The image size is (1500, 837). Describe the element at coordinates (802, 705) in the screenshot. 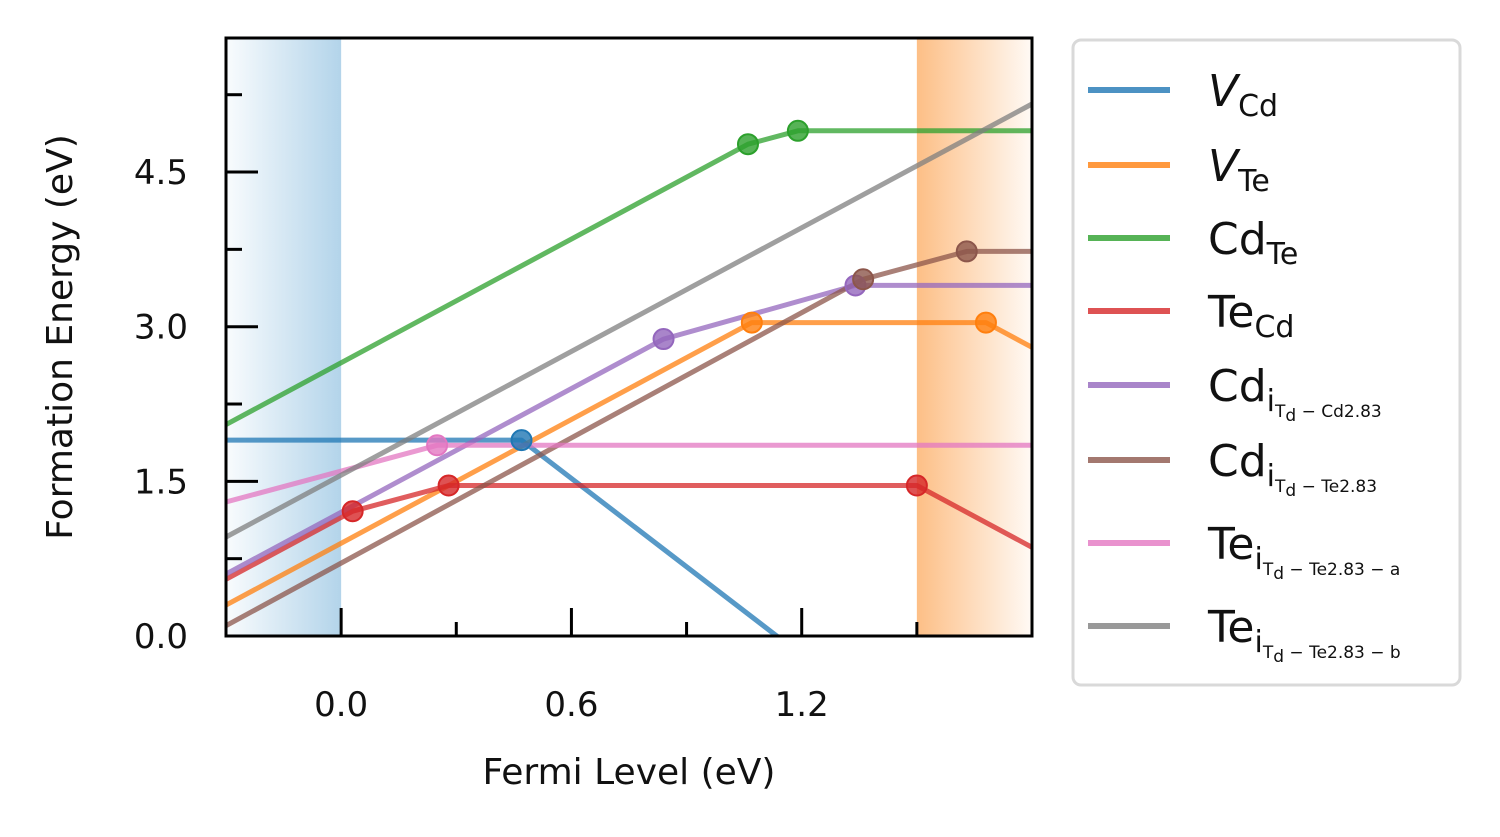

I see `x-tick-label-2: 1.2` at that location.